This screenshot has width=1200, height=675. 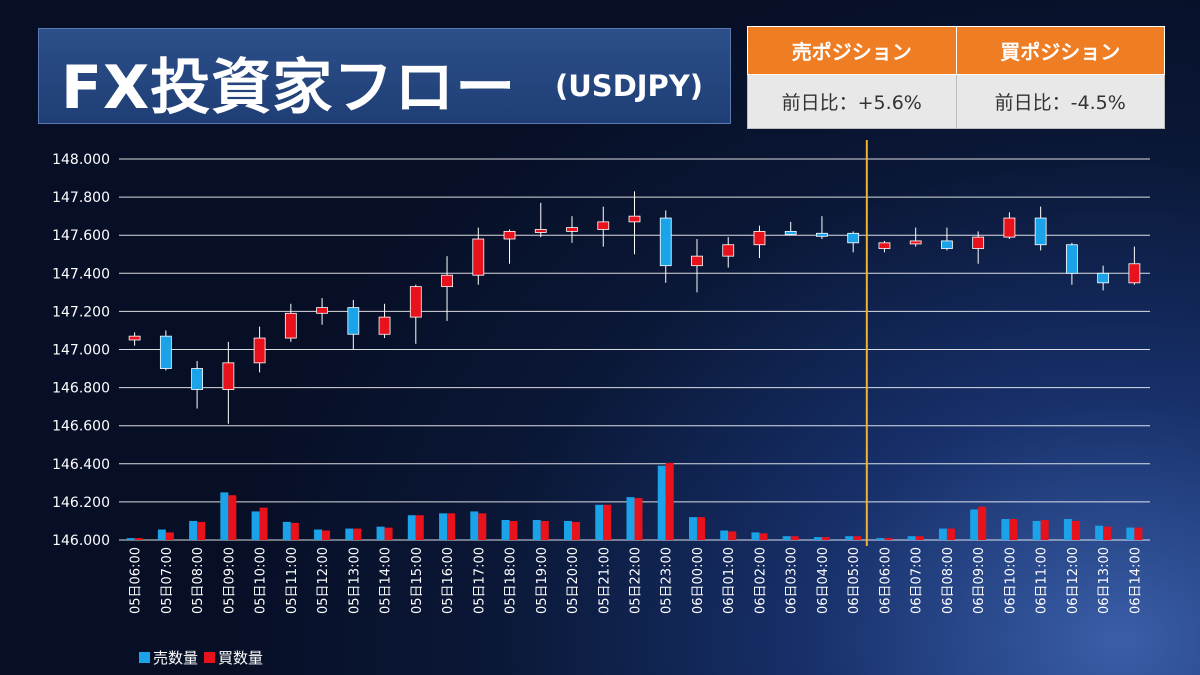 I want to click on y-tick-label: 147.200, so click(x=81, y=312).